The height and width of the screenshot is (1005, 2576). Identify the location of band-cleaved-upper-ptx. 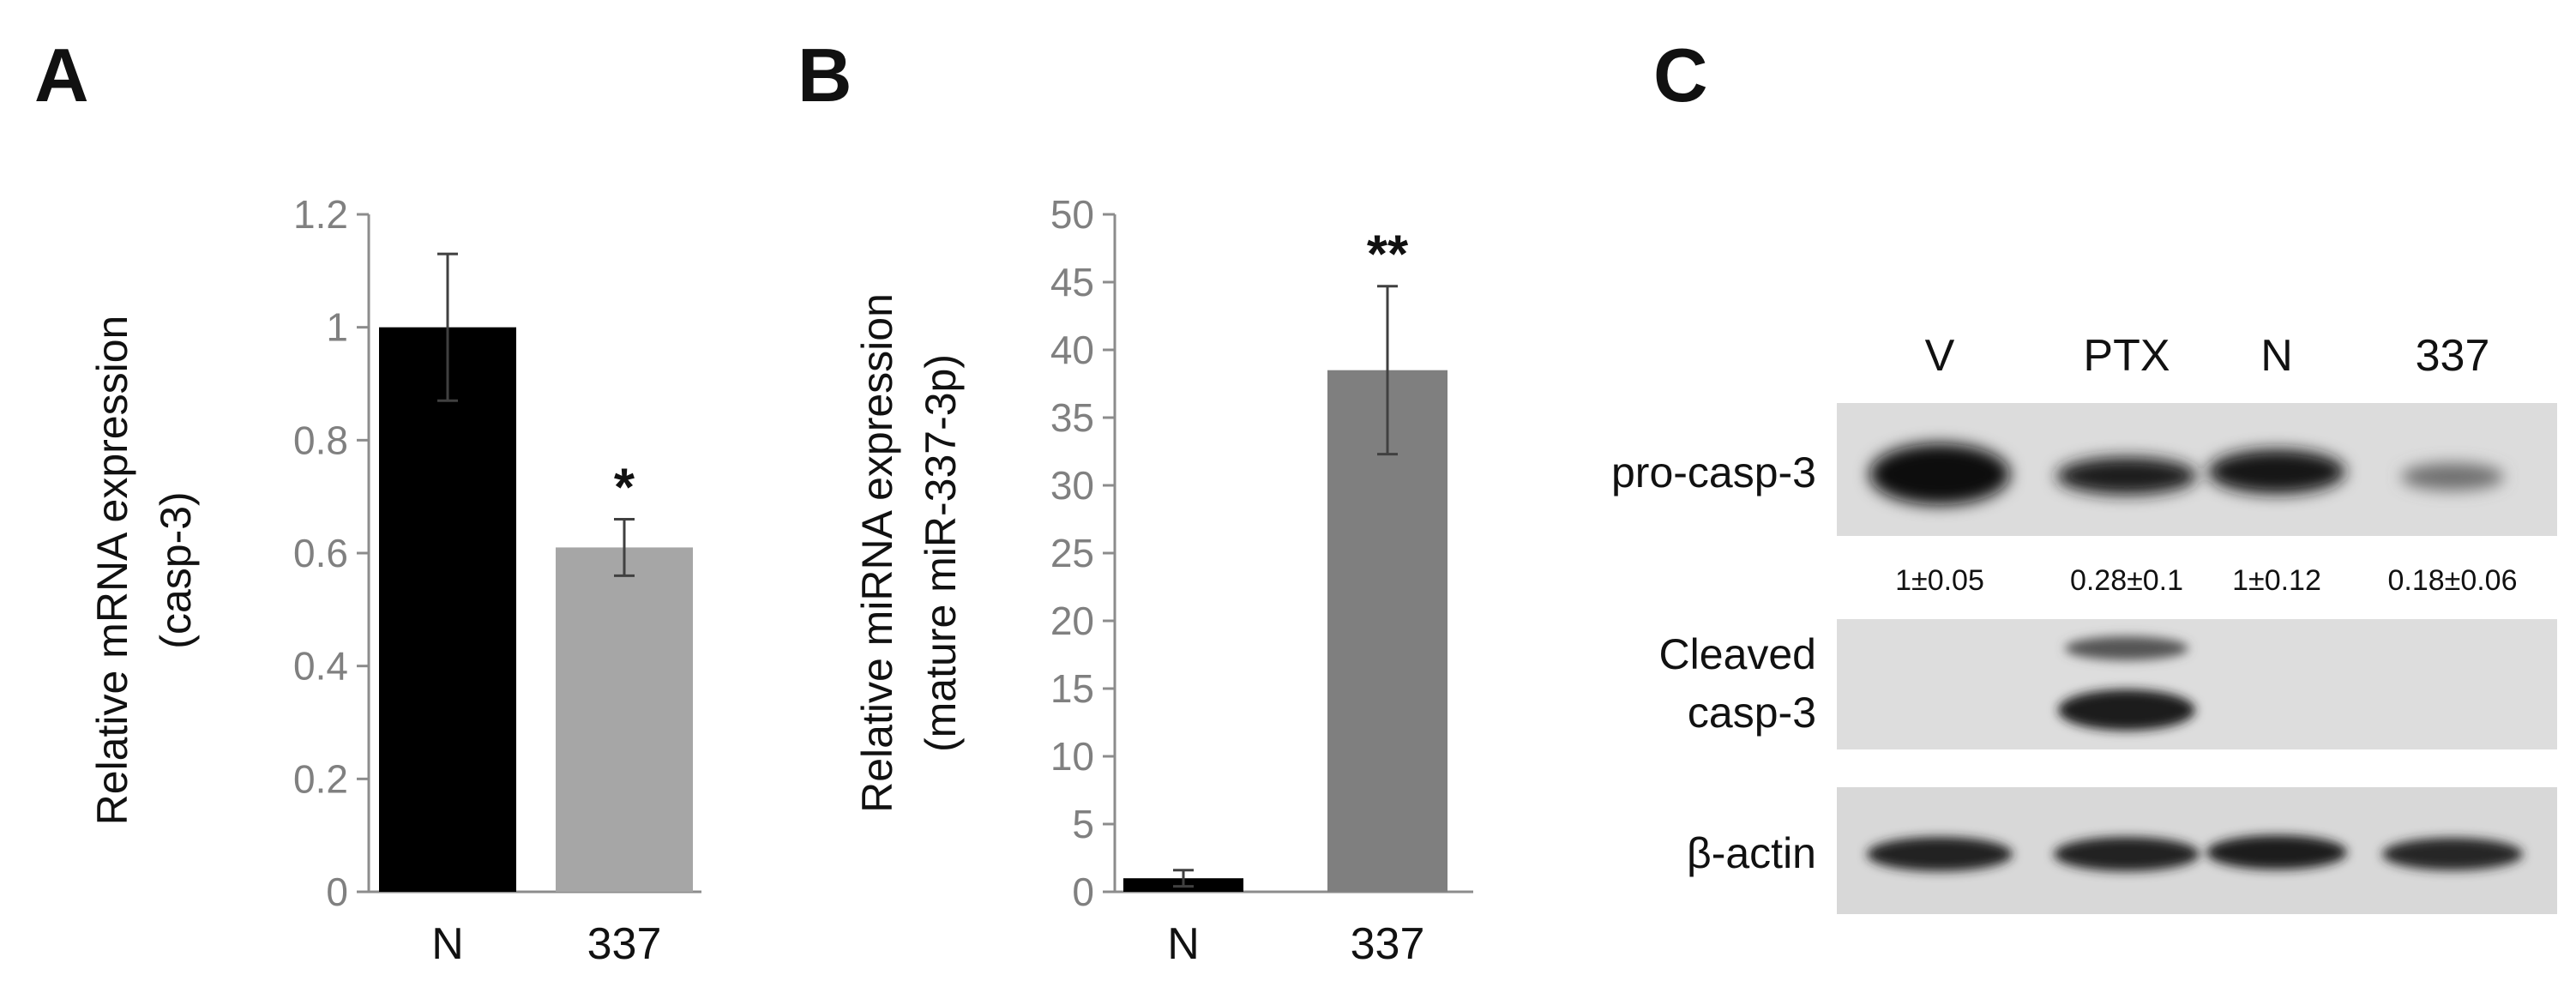
(2126, 648).